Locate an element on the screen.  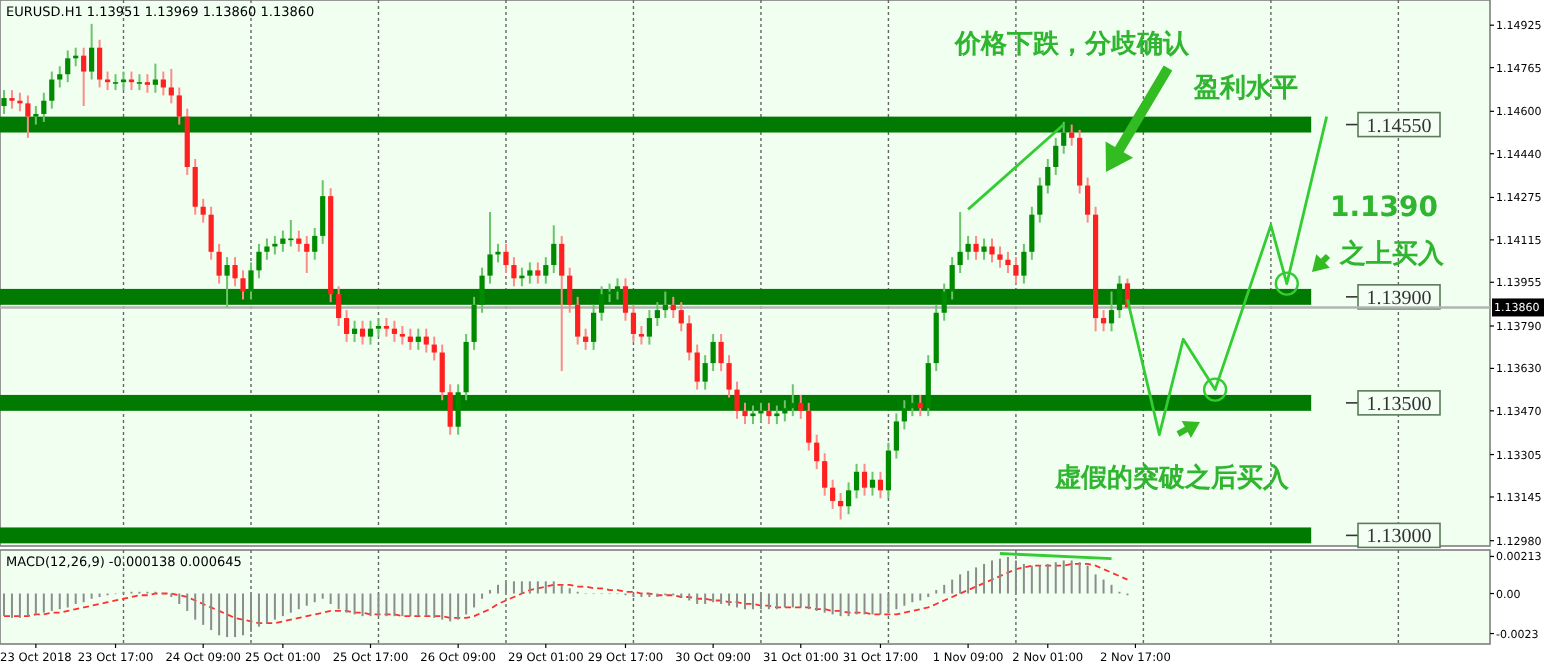
annotation: 之上买入 is located at coordinates (1392, 254).